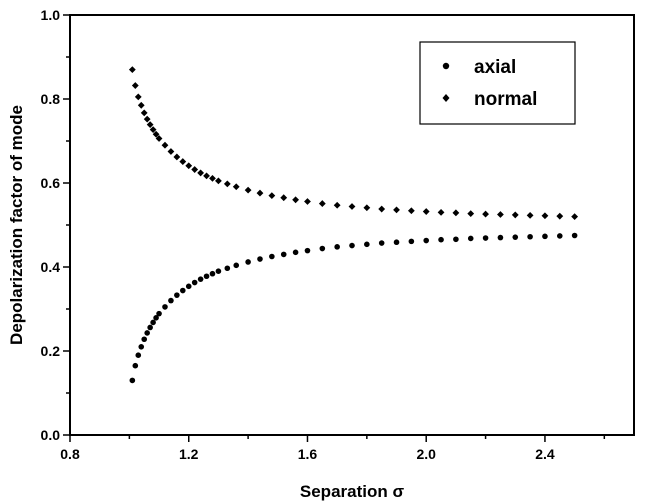 The height and width of the screenshot is (504, 646). I want to click on legend-label-normal: normal, so click(505, 99).